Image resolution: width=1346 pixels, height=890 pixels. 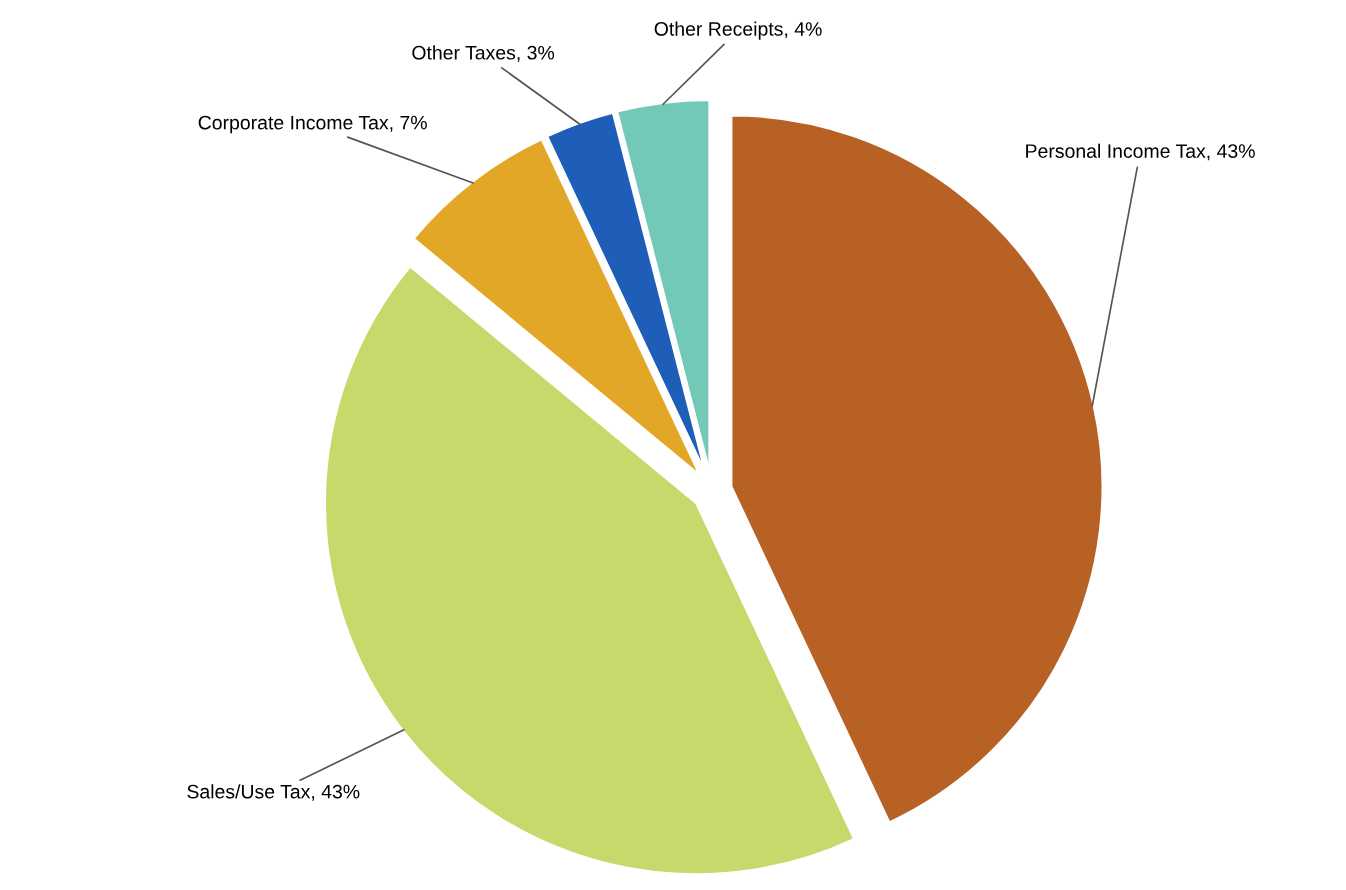 What do you see at coordinates (1140, 152) in the screenshot?
I see `slice-label: Personal Income Tax, 43%` at bounding box center [1140, 152].